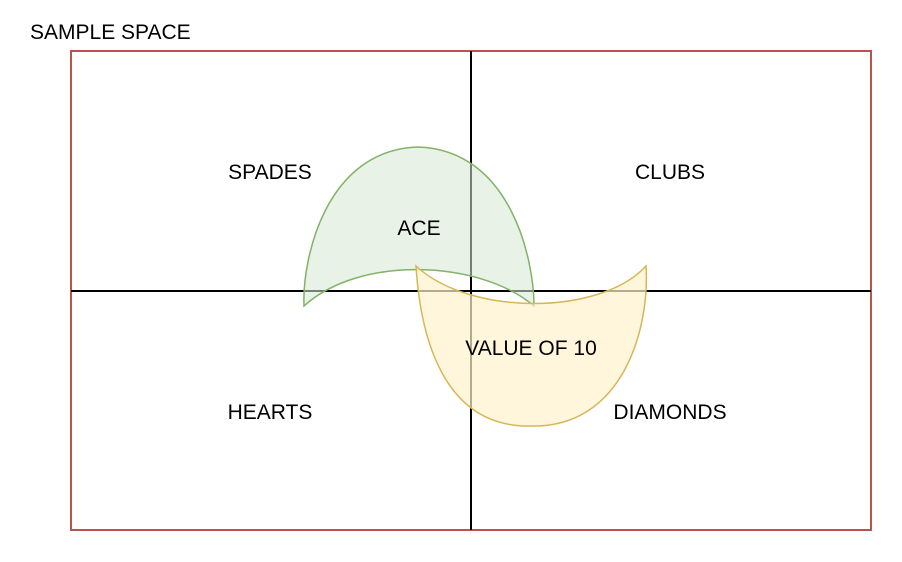 Image resolution: width=902 pixels, height=562 pixels. What do you see at coordinates (669, 412) in the screenshot?
I see `quadrant-label-diamonds: DIAMONDS` at bounding box center [669, 412].